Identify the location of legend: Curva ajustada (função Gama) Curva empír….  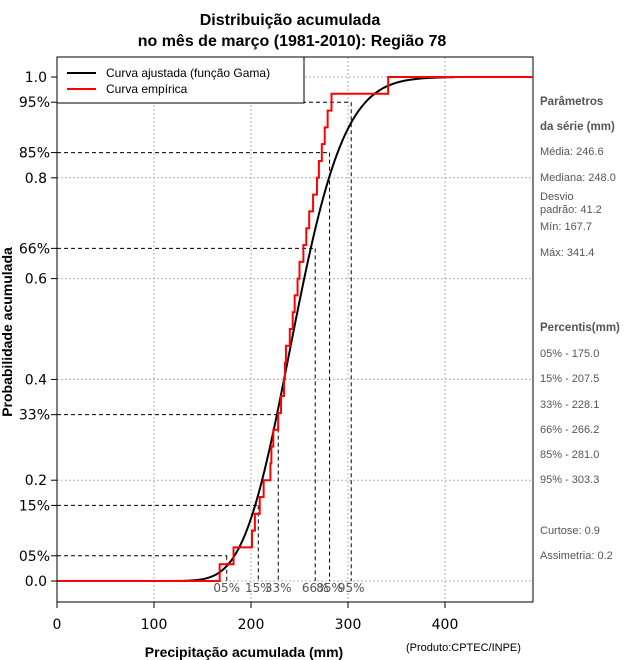
(180, 80).